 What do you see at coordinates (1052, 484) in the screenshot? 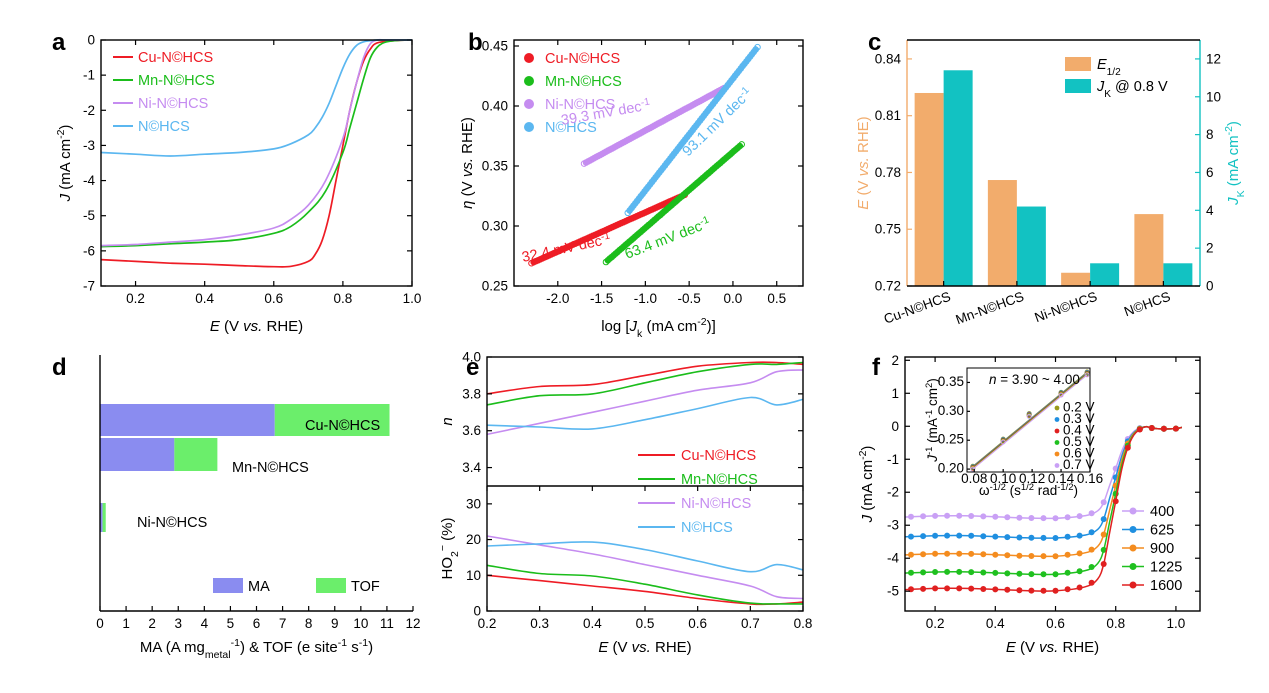
I see `plot-frame-f` at bounding box center [1052, 484].